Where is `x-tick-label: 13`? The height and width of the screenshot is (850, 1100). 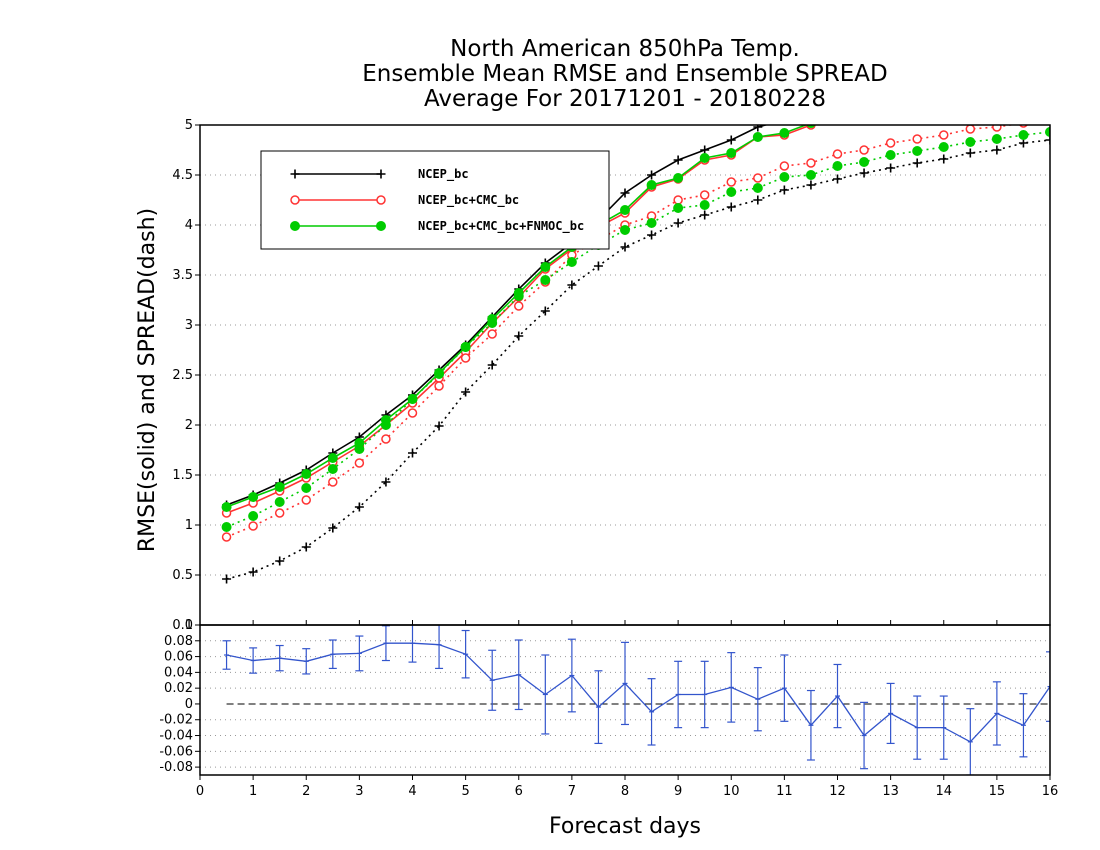 x-tick-label: 13 is located at coordinates (890, 791).